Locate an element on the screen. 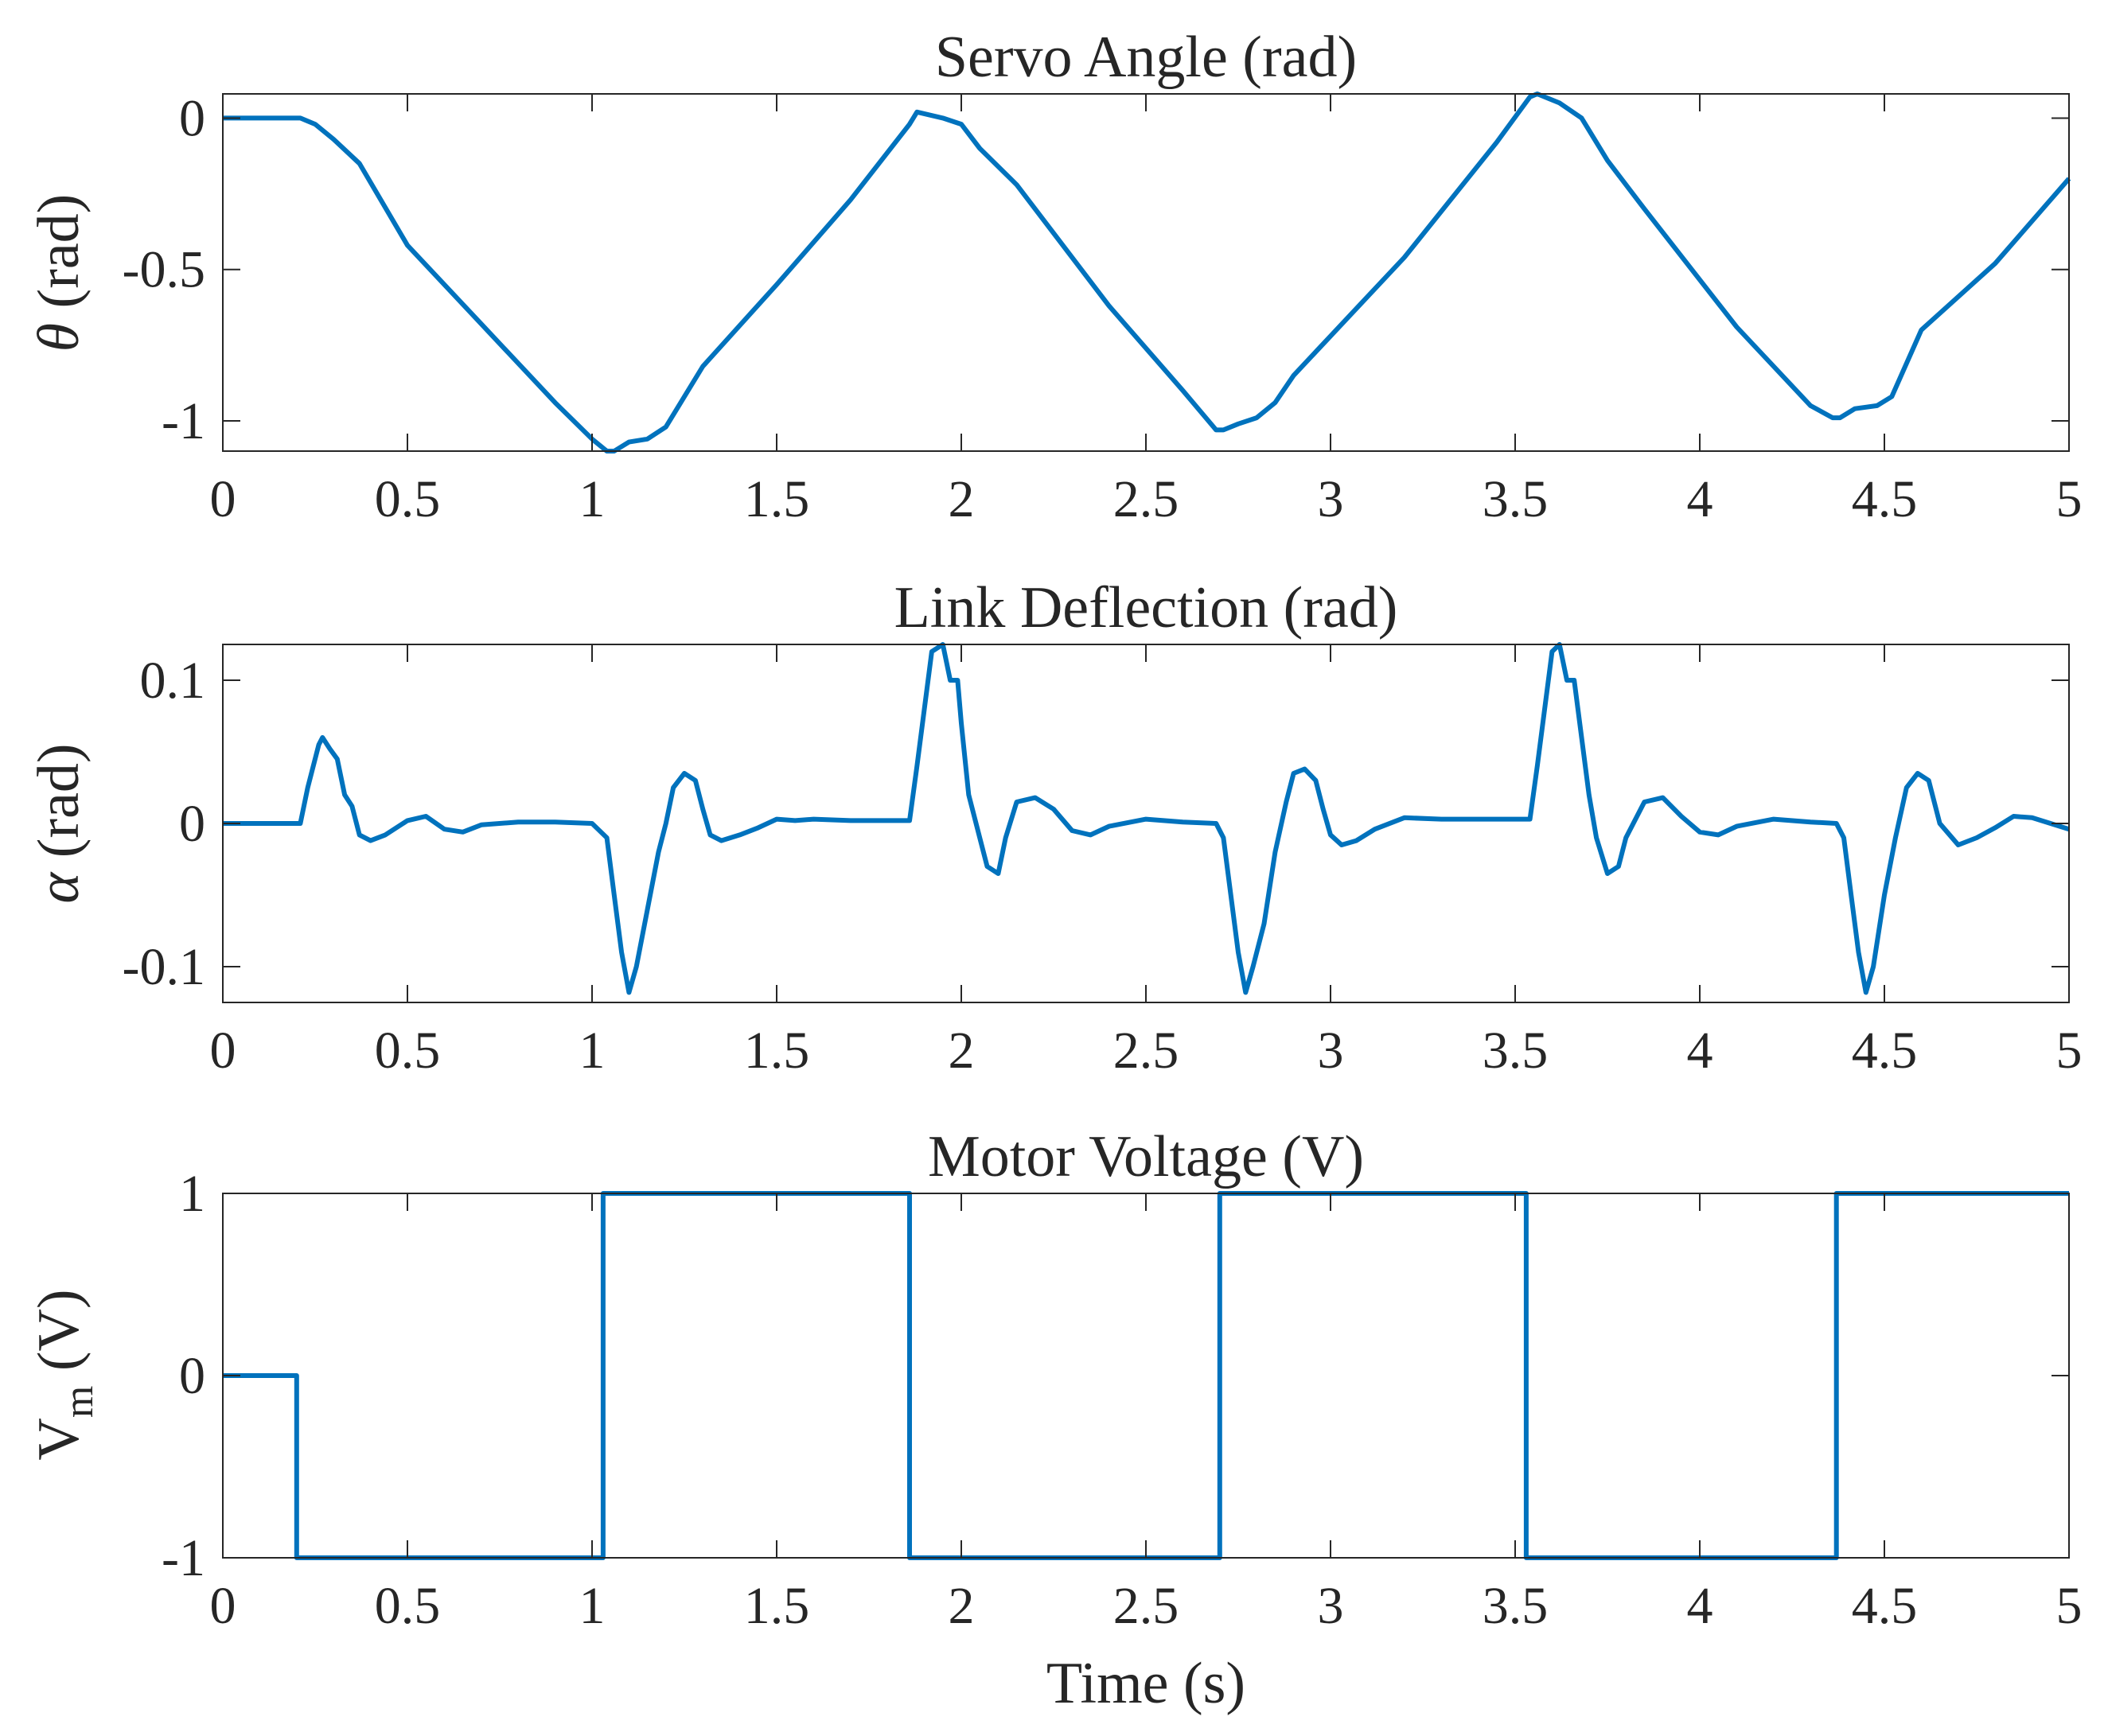 Image resolution: width=2108 pixels, height=1736 pixels. servo-angle-ylabel: θ (rad) is located at coordinates (59, 273).